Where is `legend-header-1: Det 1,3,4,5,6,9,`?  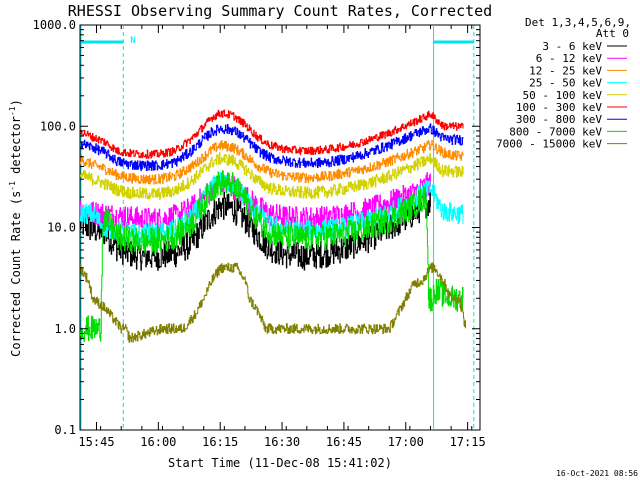
legend-header-1: Det 1,3,4,5,6,9, is located at coordinates (578, 22).